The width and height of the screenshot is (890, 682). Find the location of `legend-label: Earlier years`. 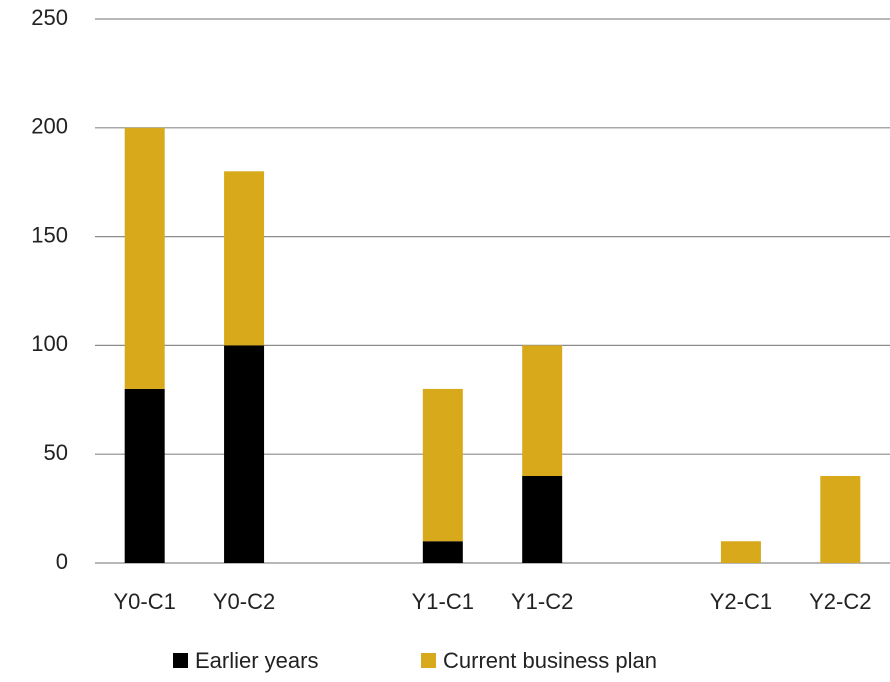

legend-label: Earlier years is located at coordinates (256, 660).